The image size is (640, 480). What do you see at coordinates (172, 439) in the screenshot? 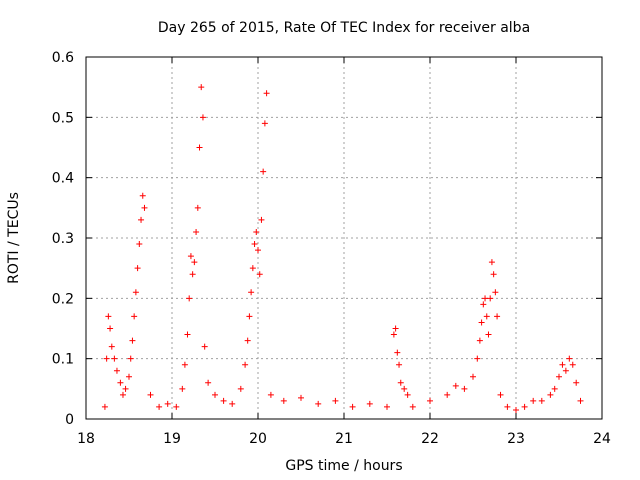
I see `x-tick-label: 19` at bounding box center [172, 439].